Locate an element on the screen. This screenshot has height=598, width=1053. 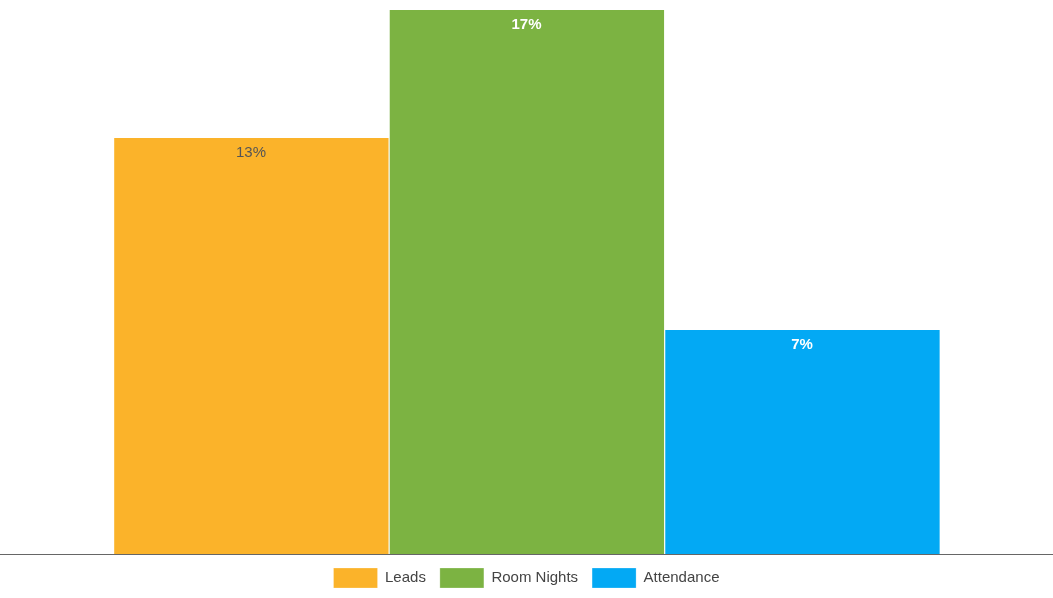
data-label: 7% is located at coordinates (802, 344).